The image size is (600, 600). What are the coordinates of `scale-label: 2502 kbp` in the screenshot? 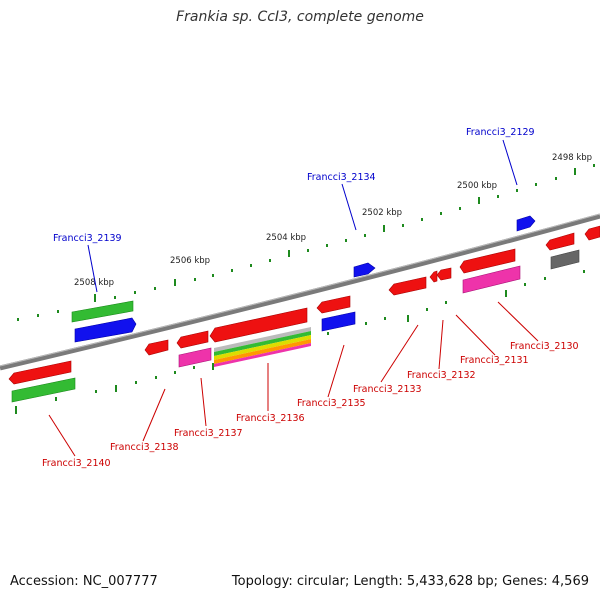 It's located at (382, 213).